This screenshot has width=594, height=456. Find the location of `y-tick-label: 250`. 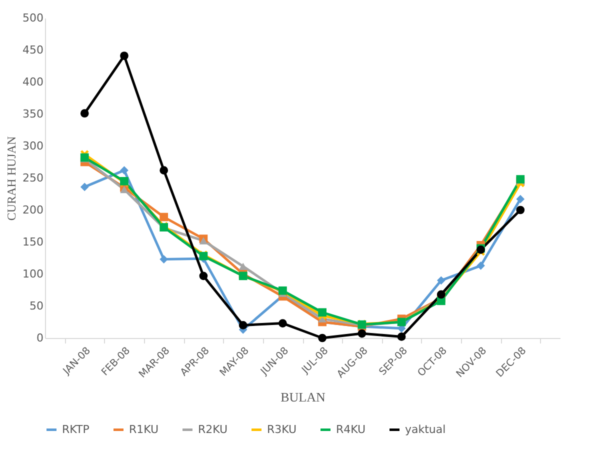

y-tick-label: 250 is located at coordinates (33, 178).